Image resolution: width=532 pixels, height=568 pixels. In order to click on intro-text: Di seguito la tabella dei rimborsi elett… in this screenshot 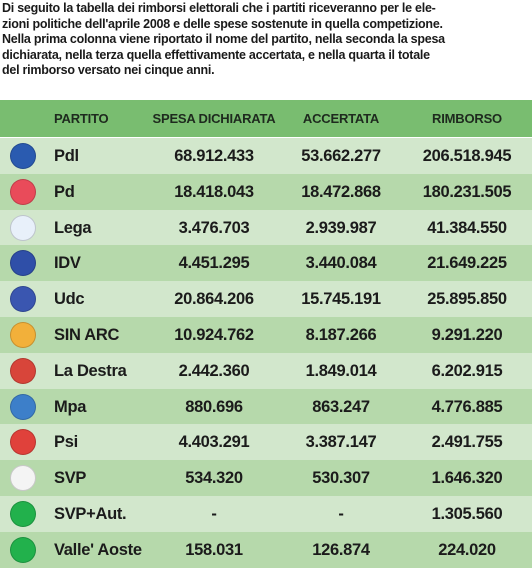, I will do `click(223, 39)`.